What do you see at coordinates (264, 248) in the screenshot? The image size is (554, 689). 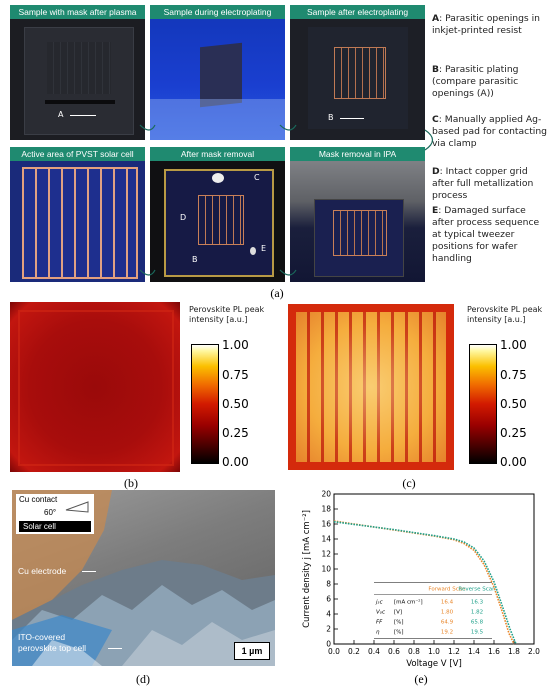 I see `marker-e: E` at bounding box center [264, 248].